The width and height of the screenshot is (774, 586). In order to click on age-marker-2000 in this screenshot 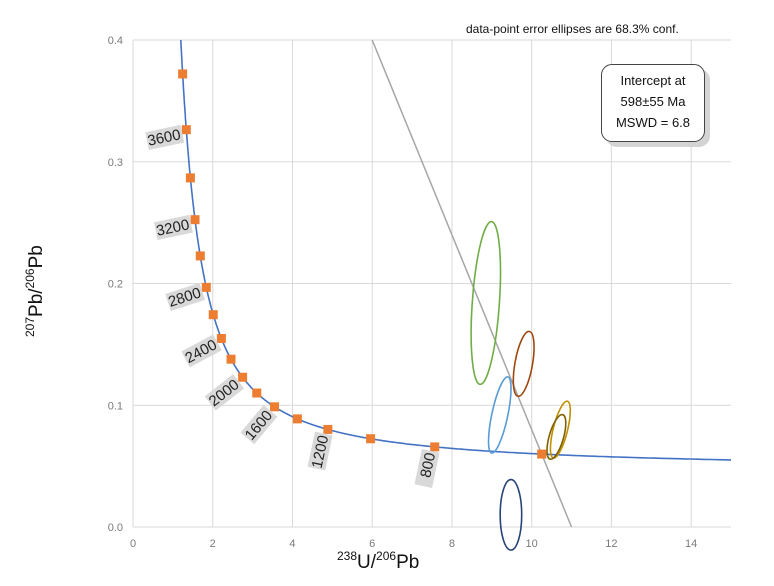, I will do `click(243, 377)`.